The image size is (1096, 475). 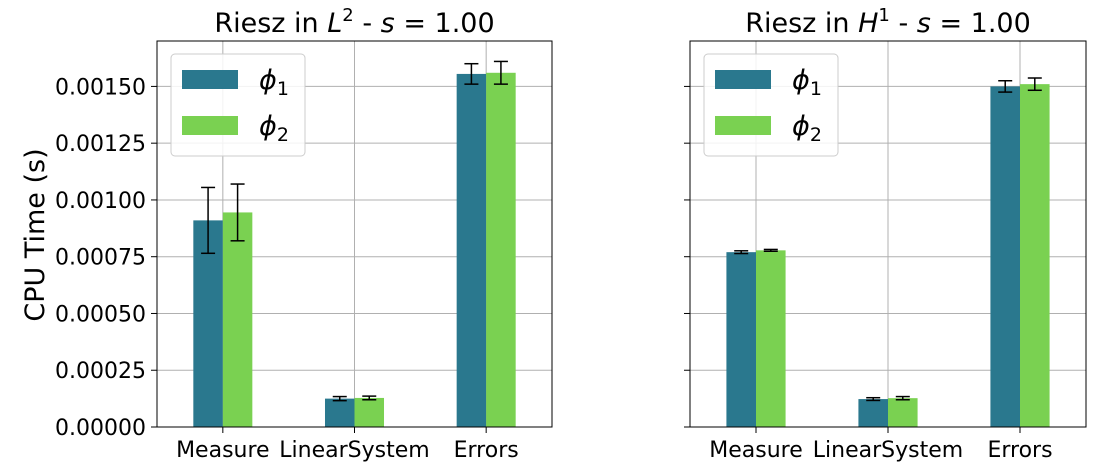 What do you see at coordinates (100, 87) in the screenshot?
I see `y-tick-label: 0.00150` at bounding box center [100, 87].